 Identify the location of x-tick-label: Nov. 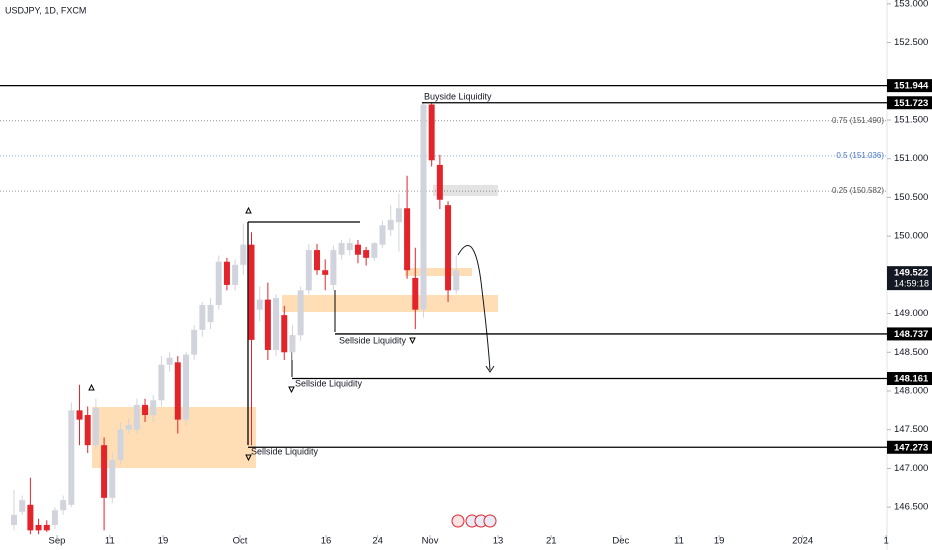
(430, 541).